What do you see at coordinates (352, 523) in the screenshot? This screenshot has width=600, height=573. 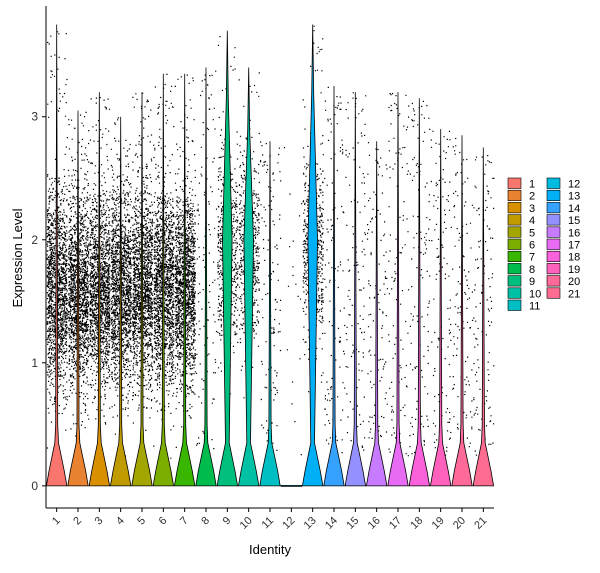 I see `x-tick-label: 15` at bounding box center [352, 523].